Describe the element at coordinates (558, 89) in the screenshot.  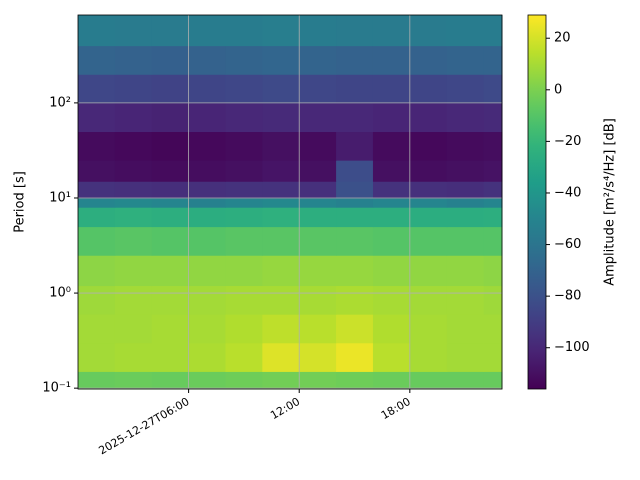
I see `colorbar-tick-label: 0` at that location.